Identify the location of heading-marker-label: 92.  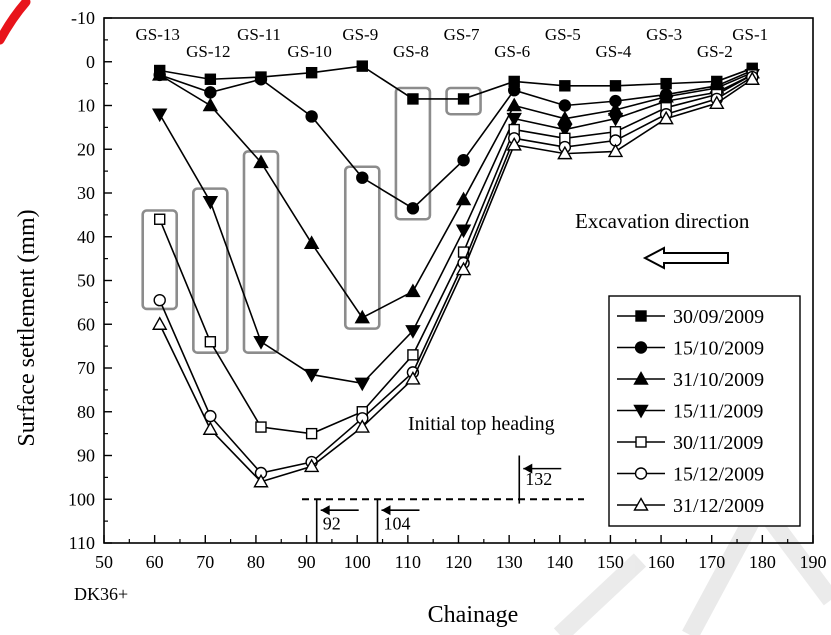
(332, 524).